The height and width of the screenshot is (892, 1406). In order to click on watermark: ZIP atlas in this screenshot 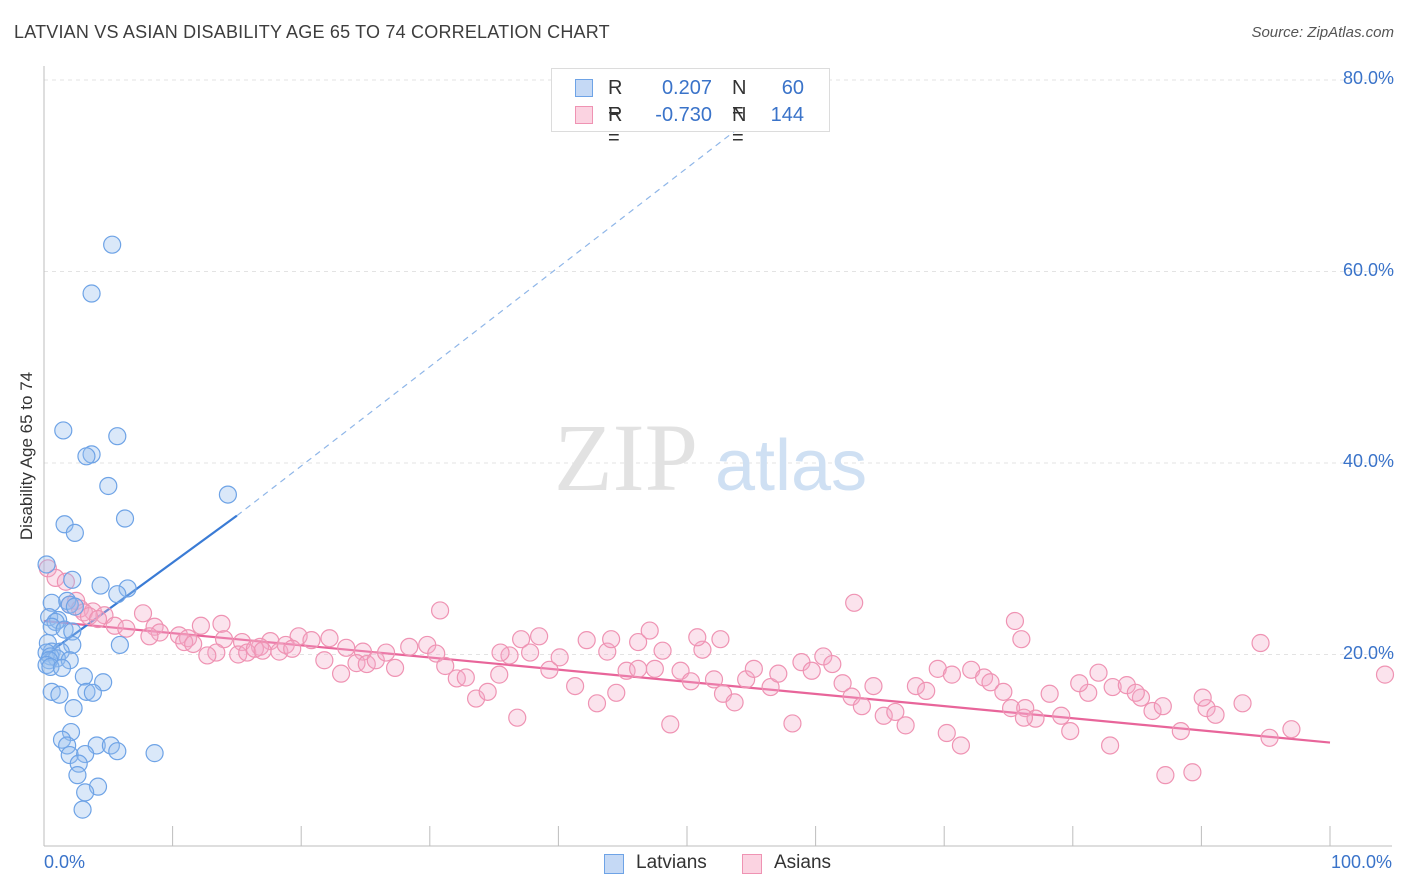, I will do `click(710, 457)`.